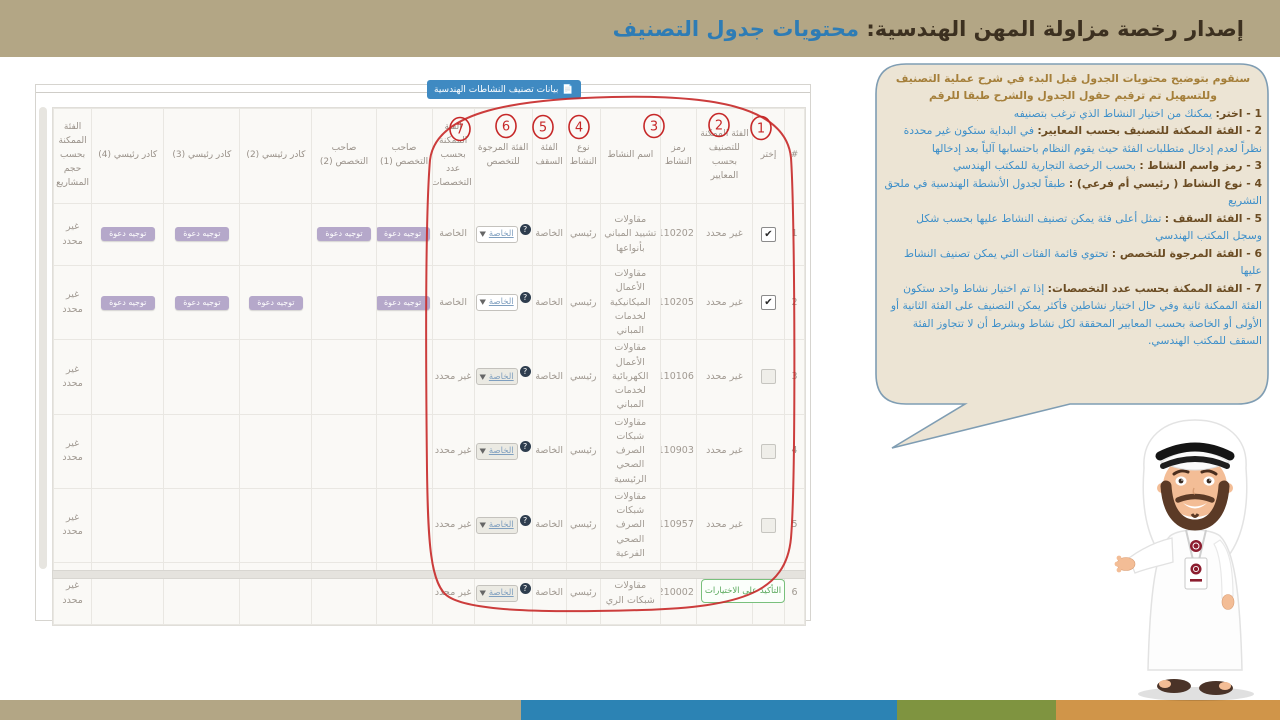  I want to click on vertical-scrollbar, so click(43, 338).